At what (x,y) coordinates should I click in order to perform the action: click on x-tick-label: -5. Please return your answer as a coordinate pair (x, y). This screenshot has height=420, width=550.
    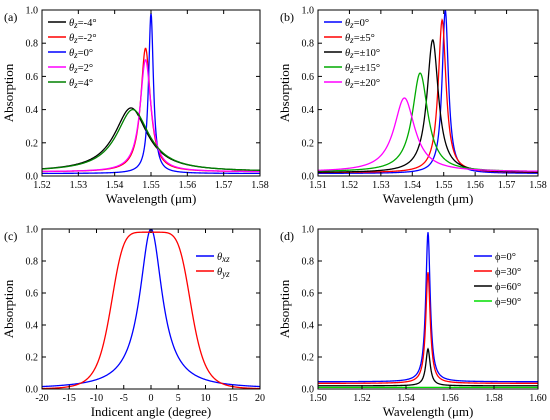
    Looking at the image, I should click on (124, 398).